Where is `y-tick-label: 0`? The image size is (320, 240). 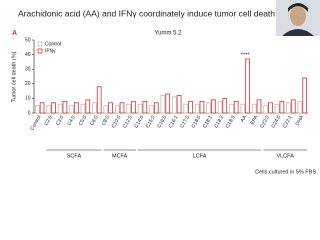 y-tick-label: 0 is located at coordinates (29, 113).